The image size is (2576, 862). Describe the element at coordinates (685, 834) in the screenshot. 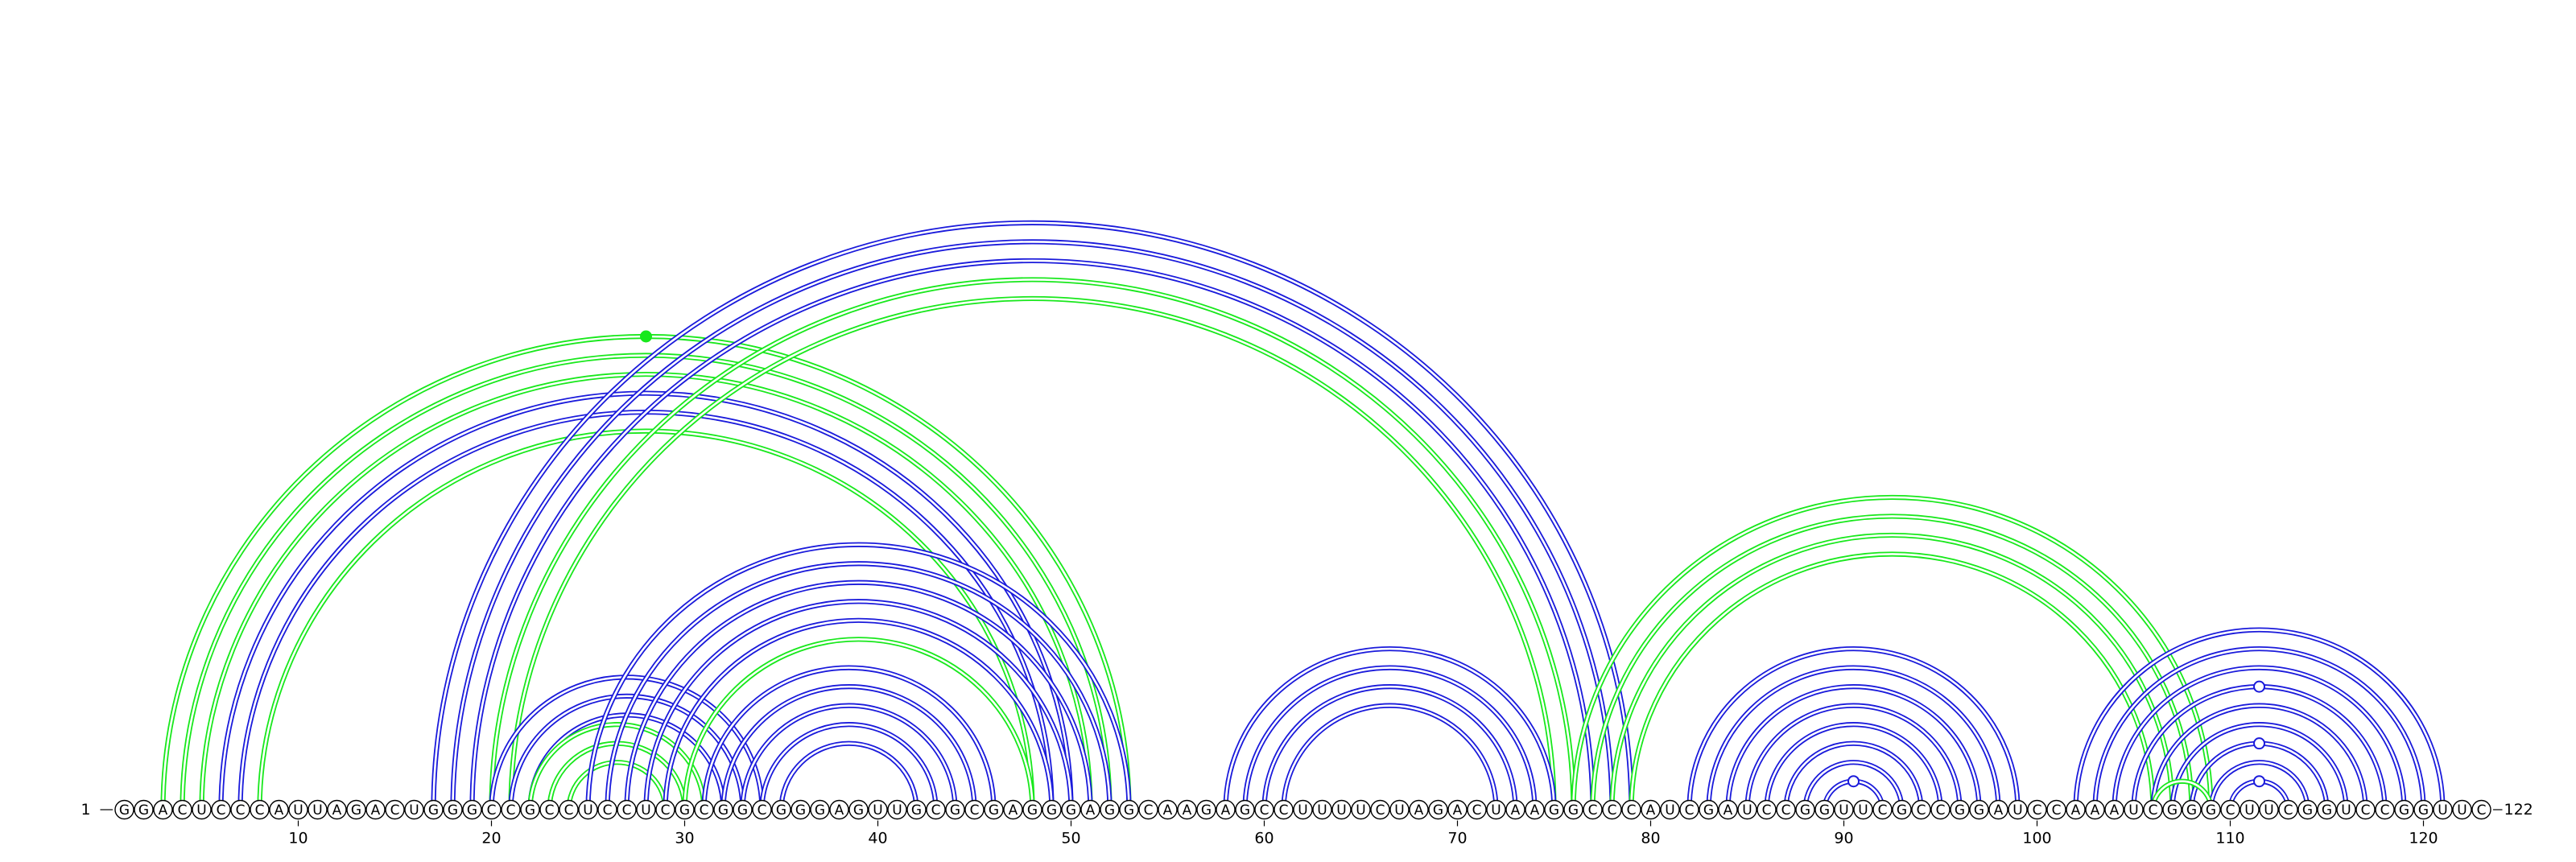

I see `position-tick: 30` at that location.